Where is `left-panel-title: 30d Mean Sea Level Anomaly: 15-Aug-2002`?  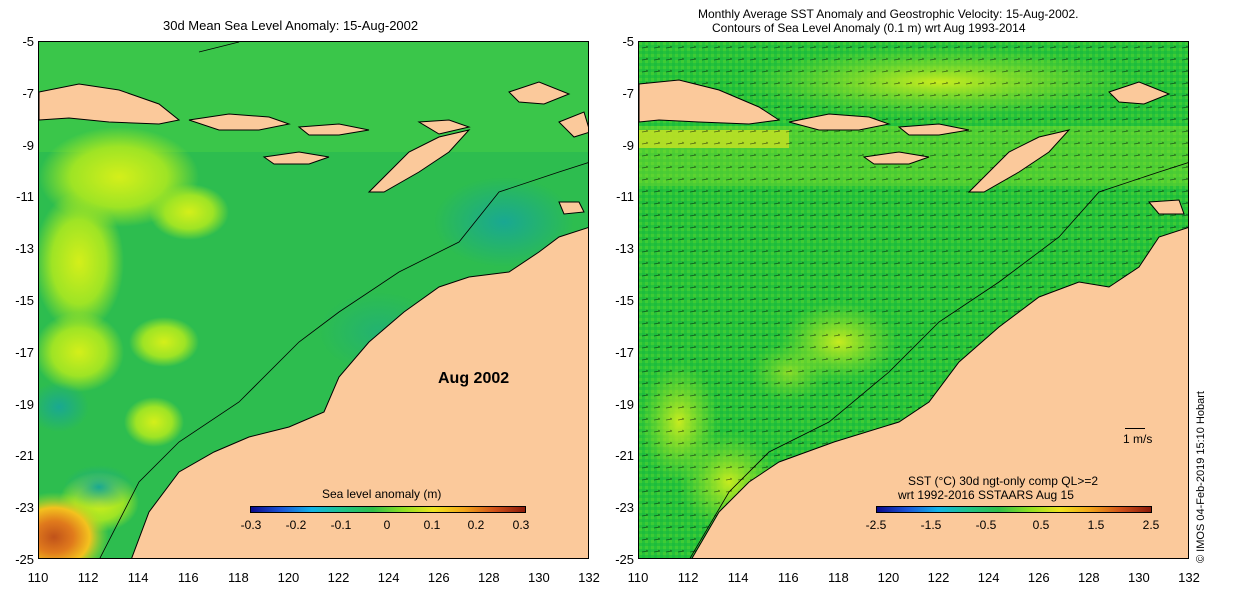
left-panel-title: 30d Mean Sea Level Anomaly: 15-Aug-2002 is located at coordinates (291, 25).